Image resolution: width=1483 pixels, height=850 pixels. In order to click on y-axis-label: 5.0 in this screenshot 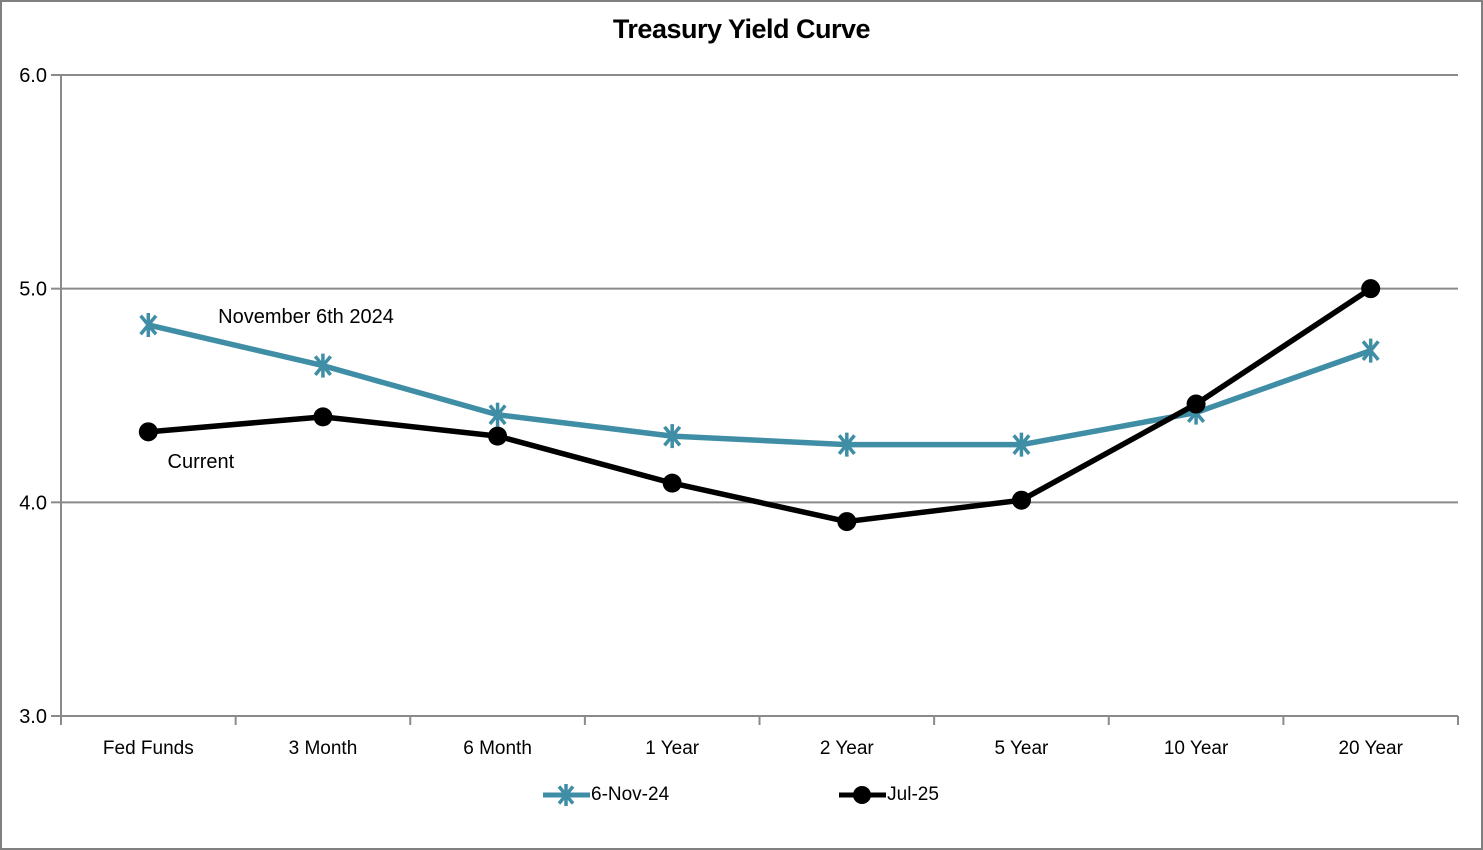, I will do `click(33, 290)`.